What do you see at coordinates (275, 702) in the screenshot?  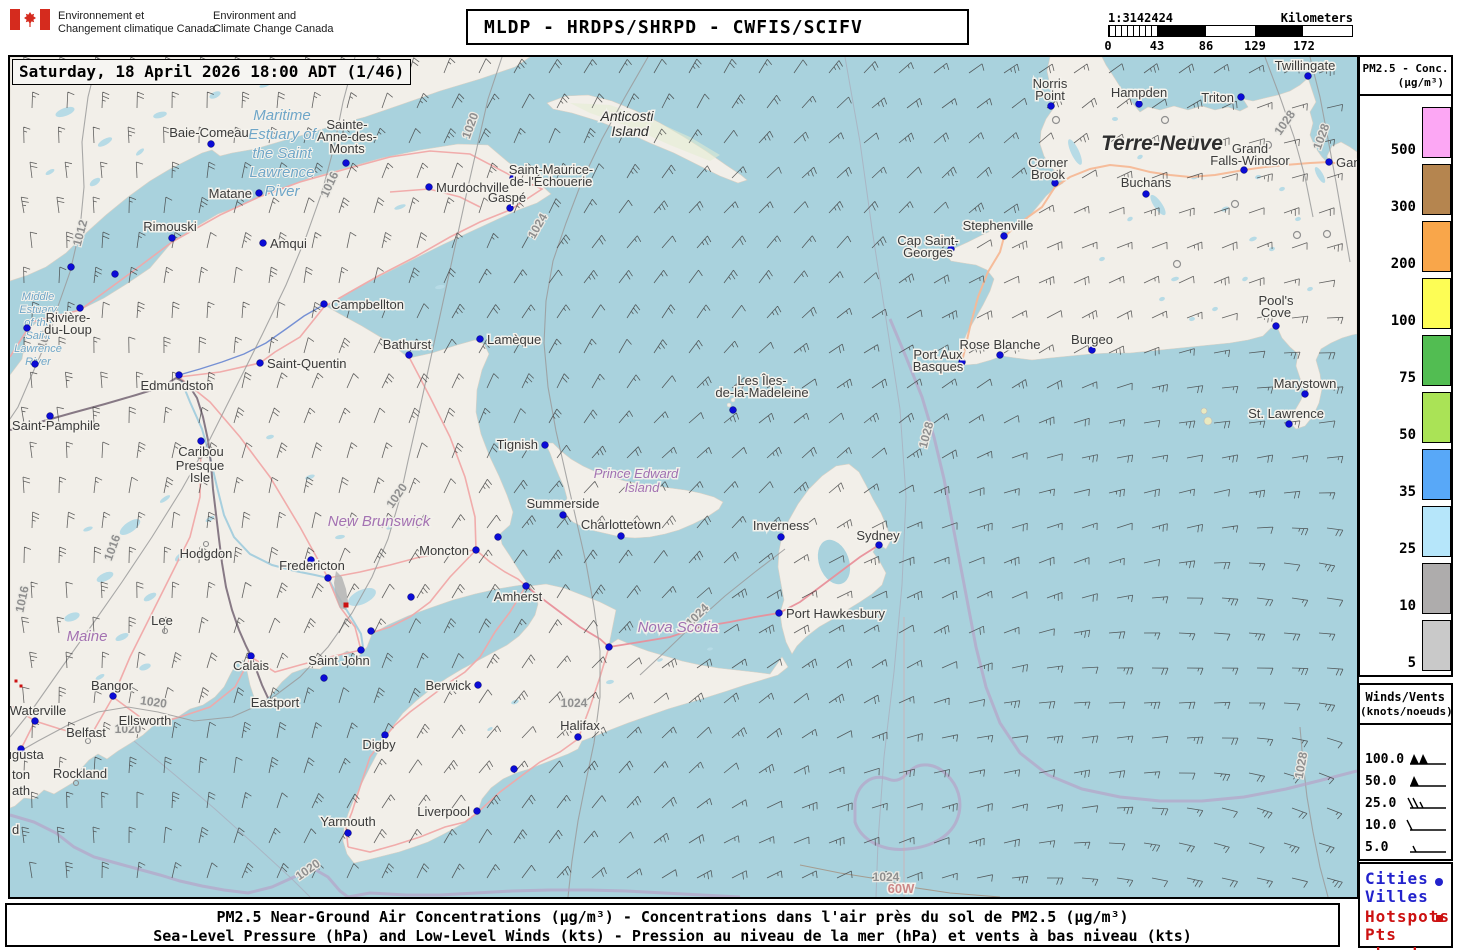 I see `town-label: Eastport` at bounding box center [275, 702].